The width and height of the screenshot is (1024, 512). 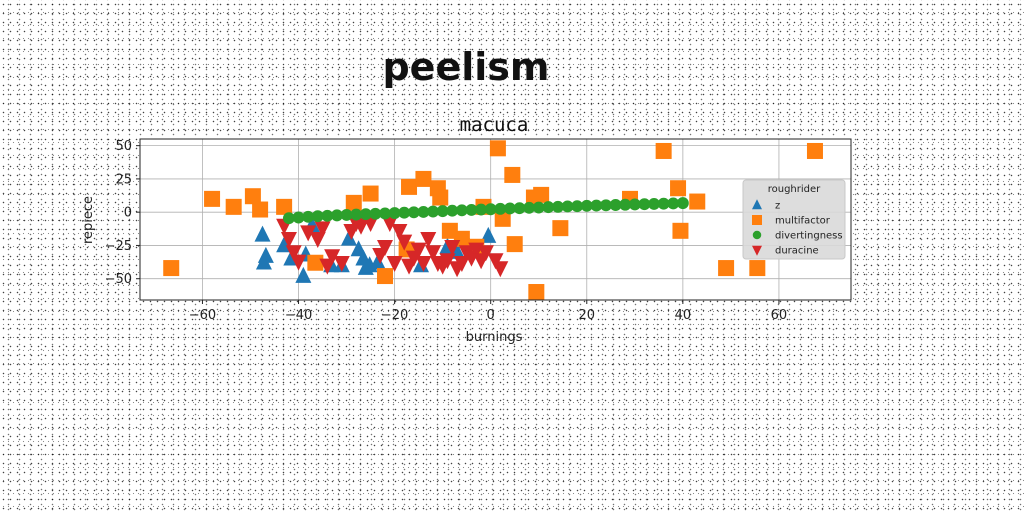 I want to click on legend-box, so click(x=794, y=219).